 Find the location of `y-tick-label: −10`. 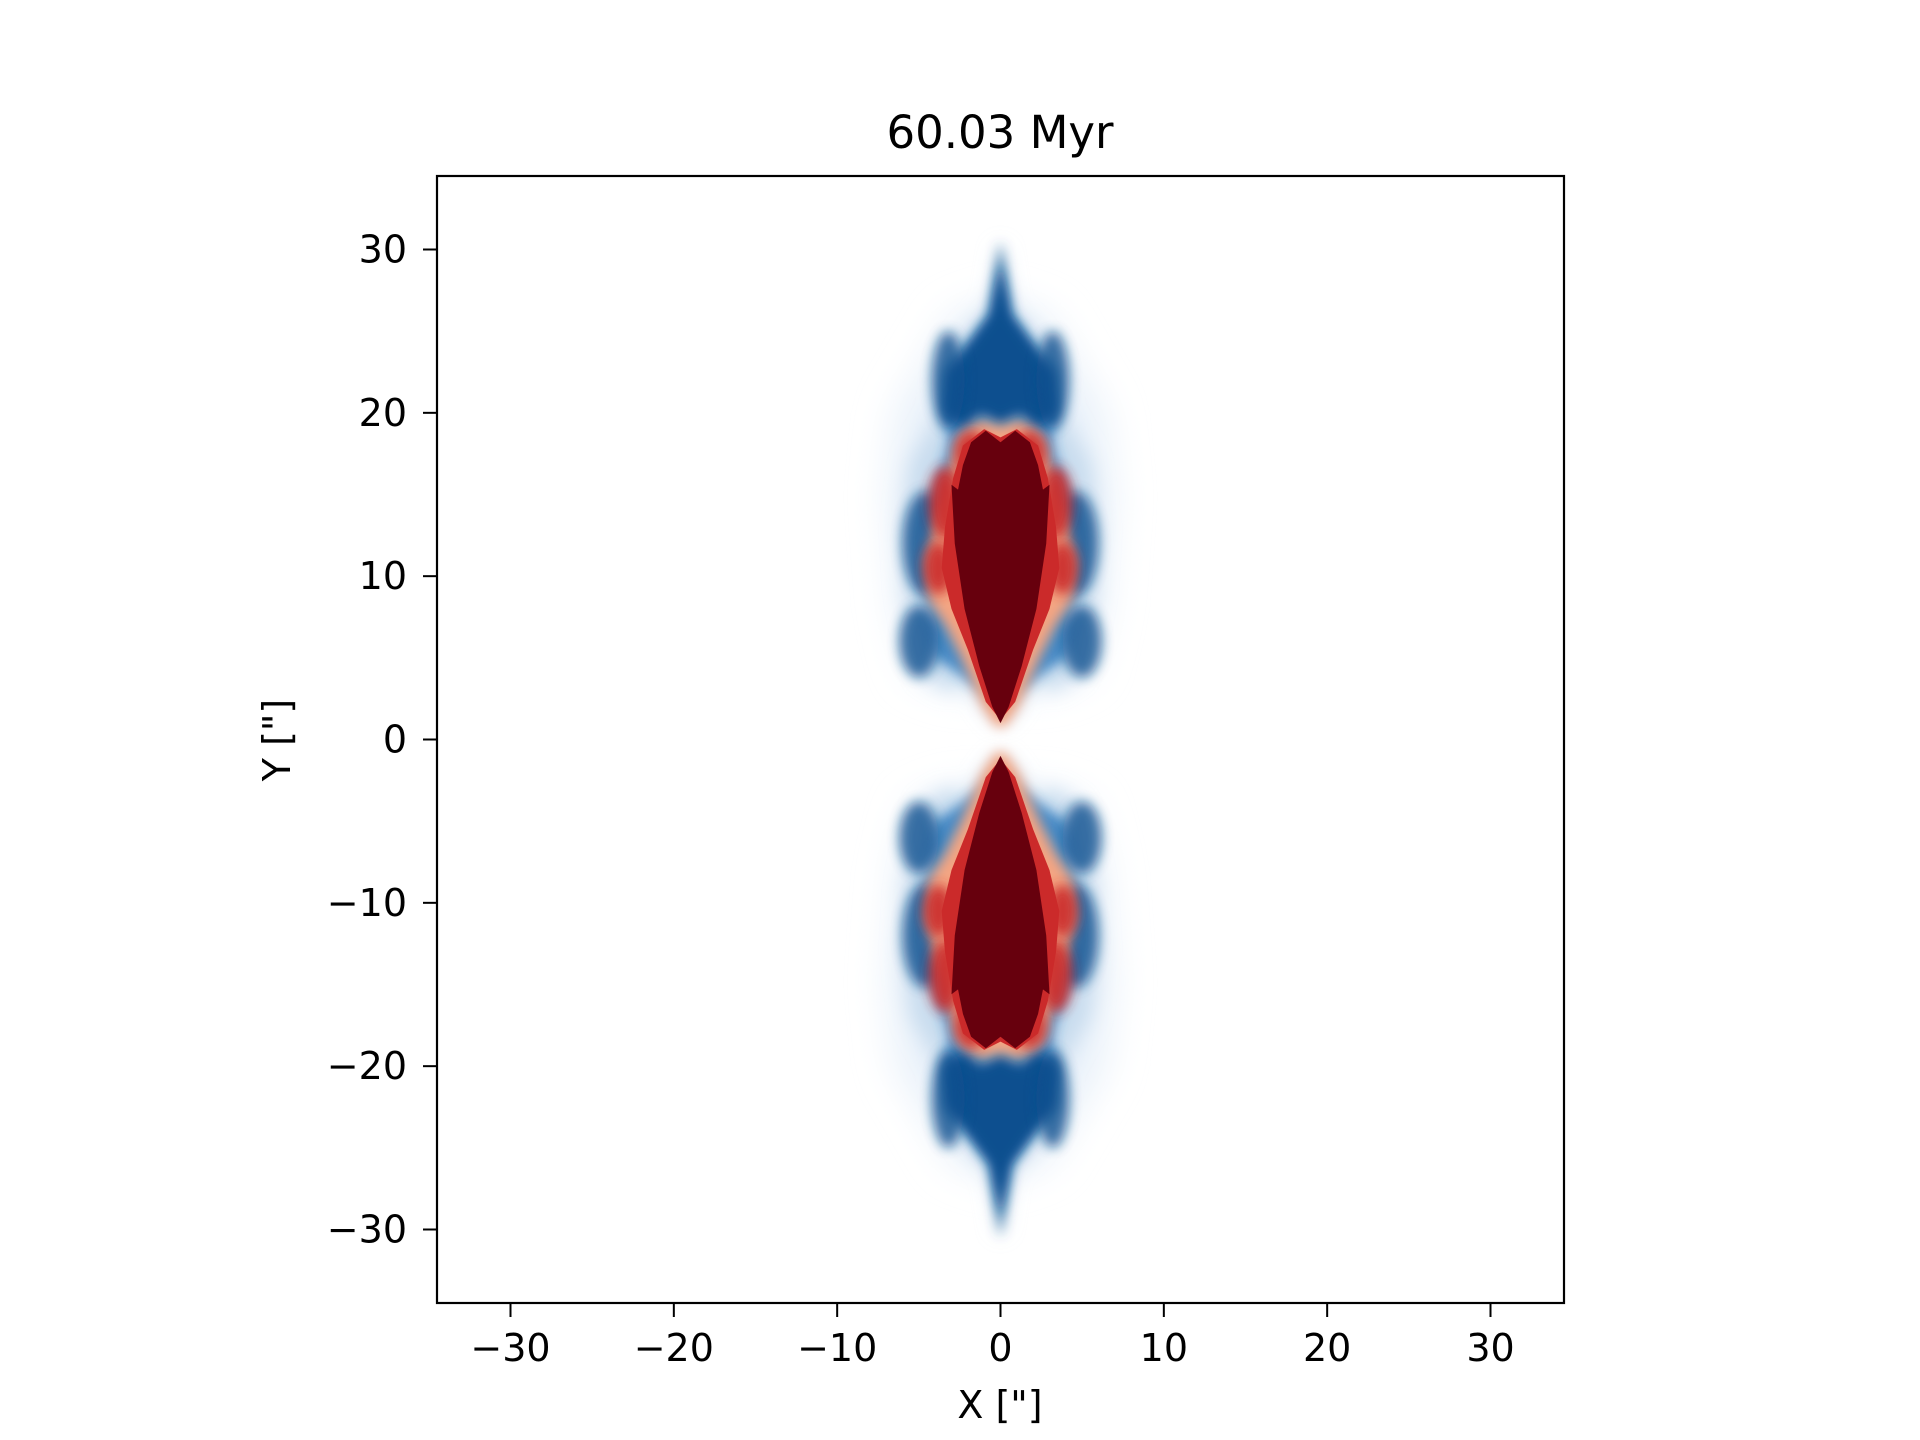

y-tick-label: −10 is located at coordinates (367, 903).